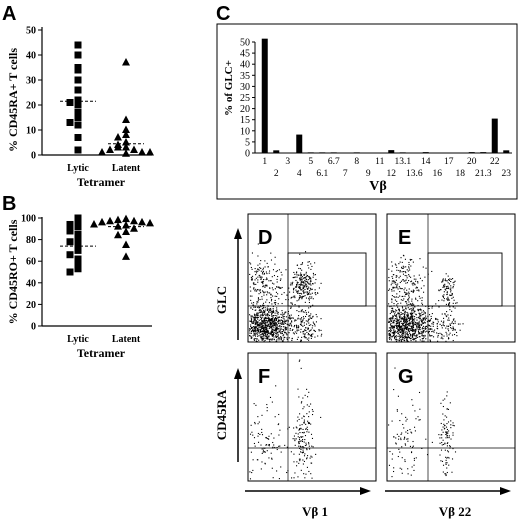 The width and height of the screenshot is (520, 522). I want to click on ytick-label: 20, so click(245, 109).